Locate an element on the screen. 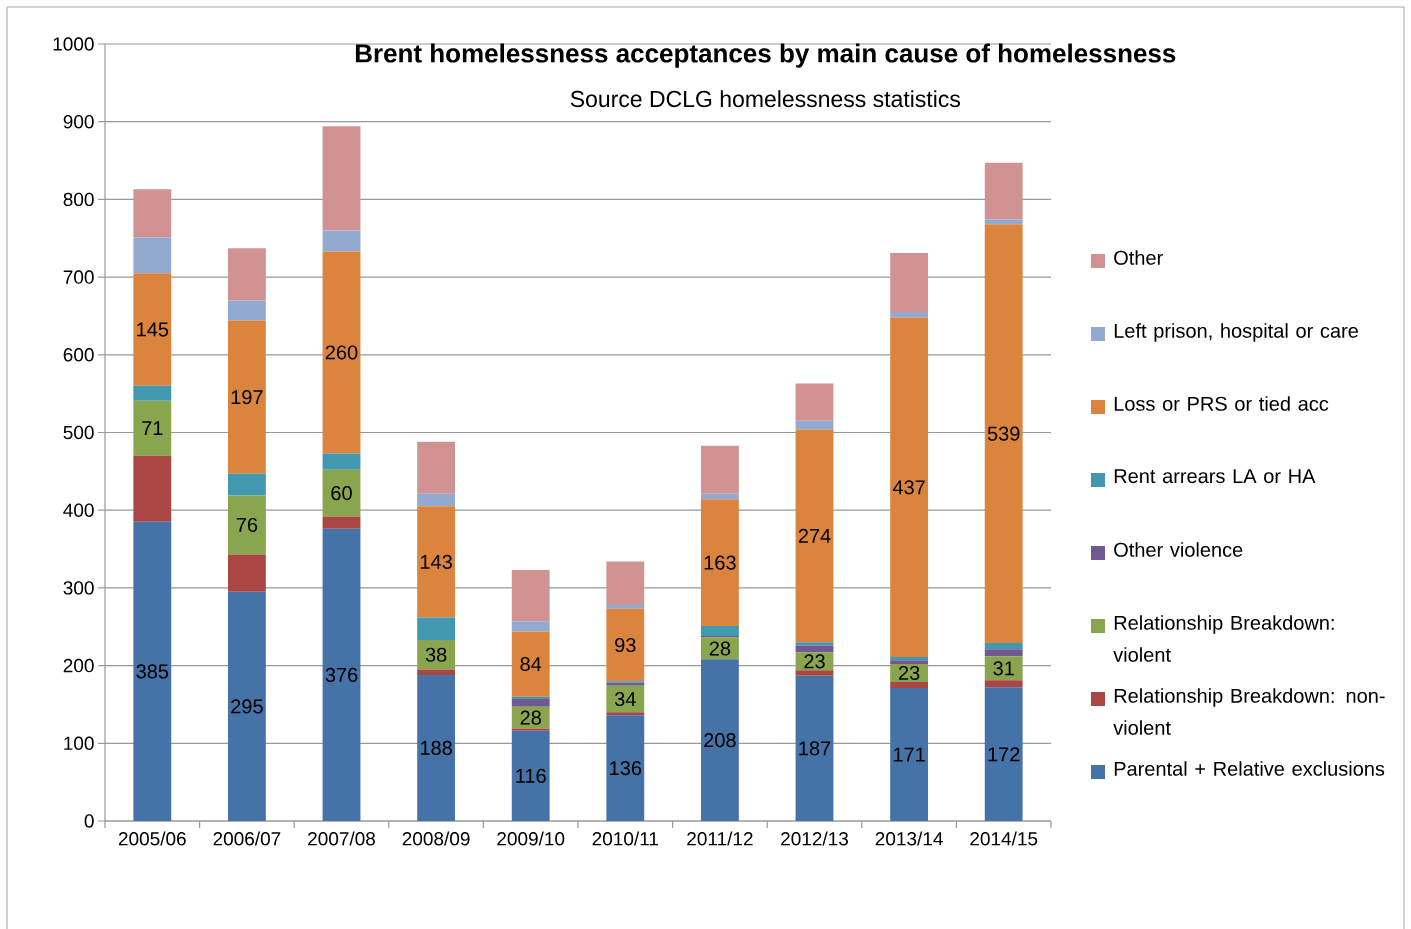 Image resolution: width=1411 pixels, height=929 pixels. data-label: 260 is located at coordinates (341, 352).